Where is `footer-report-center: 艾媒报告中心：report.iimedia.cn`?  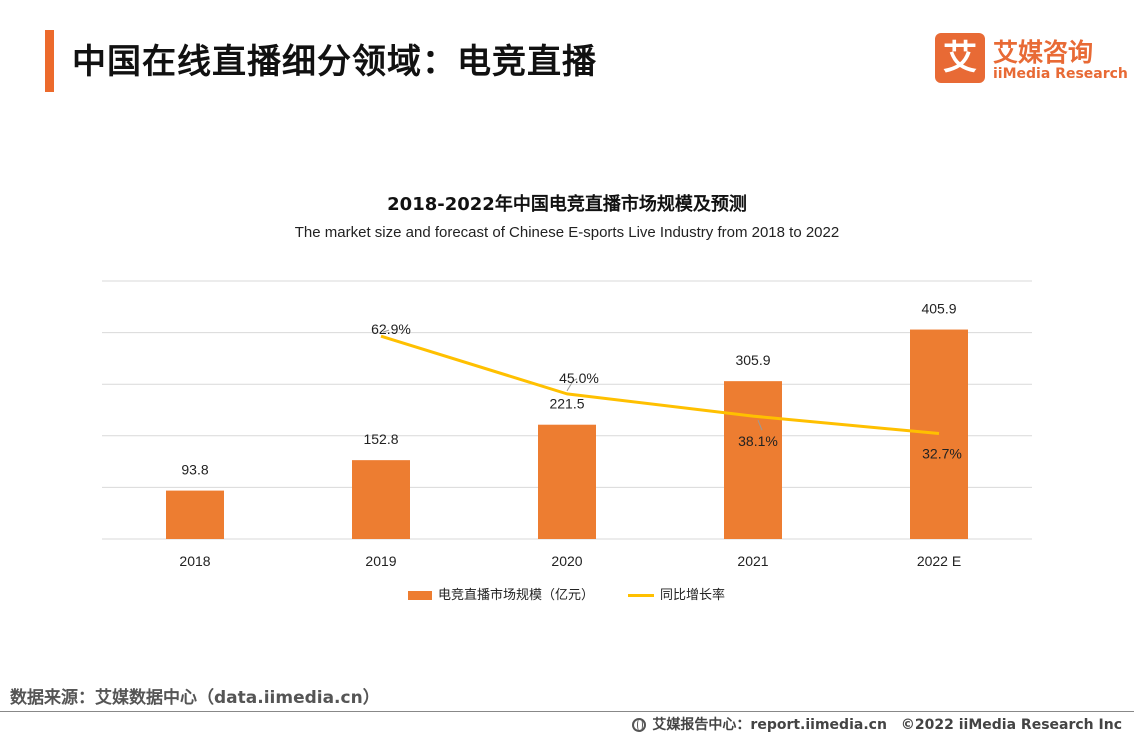
footer-report-center: 艾媒报告中心：report.iimedia.cn is located at coordinates (759, 725).